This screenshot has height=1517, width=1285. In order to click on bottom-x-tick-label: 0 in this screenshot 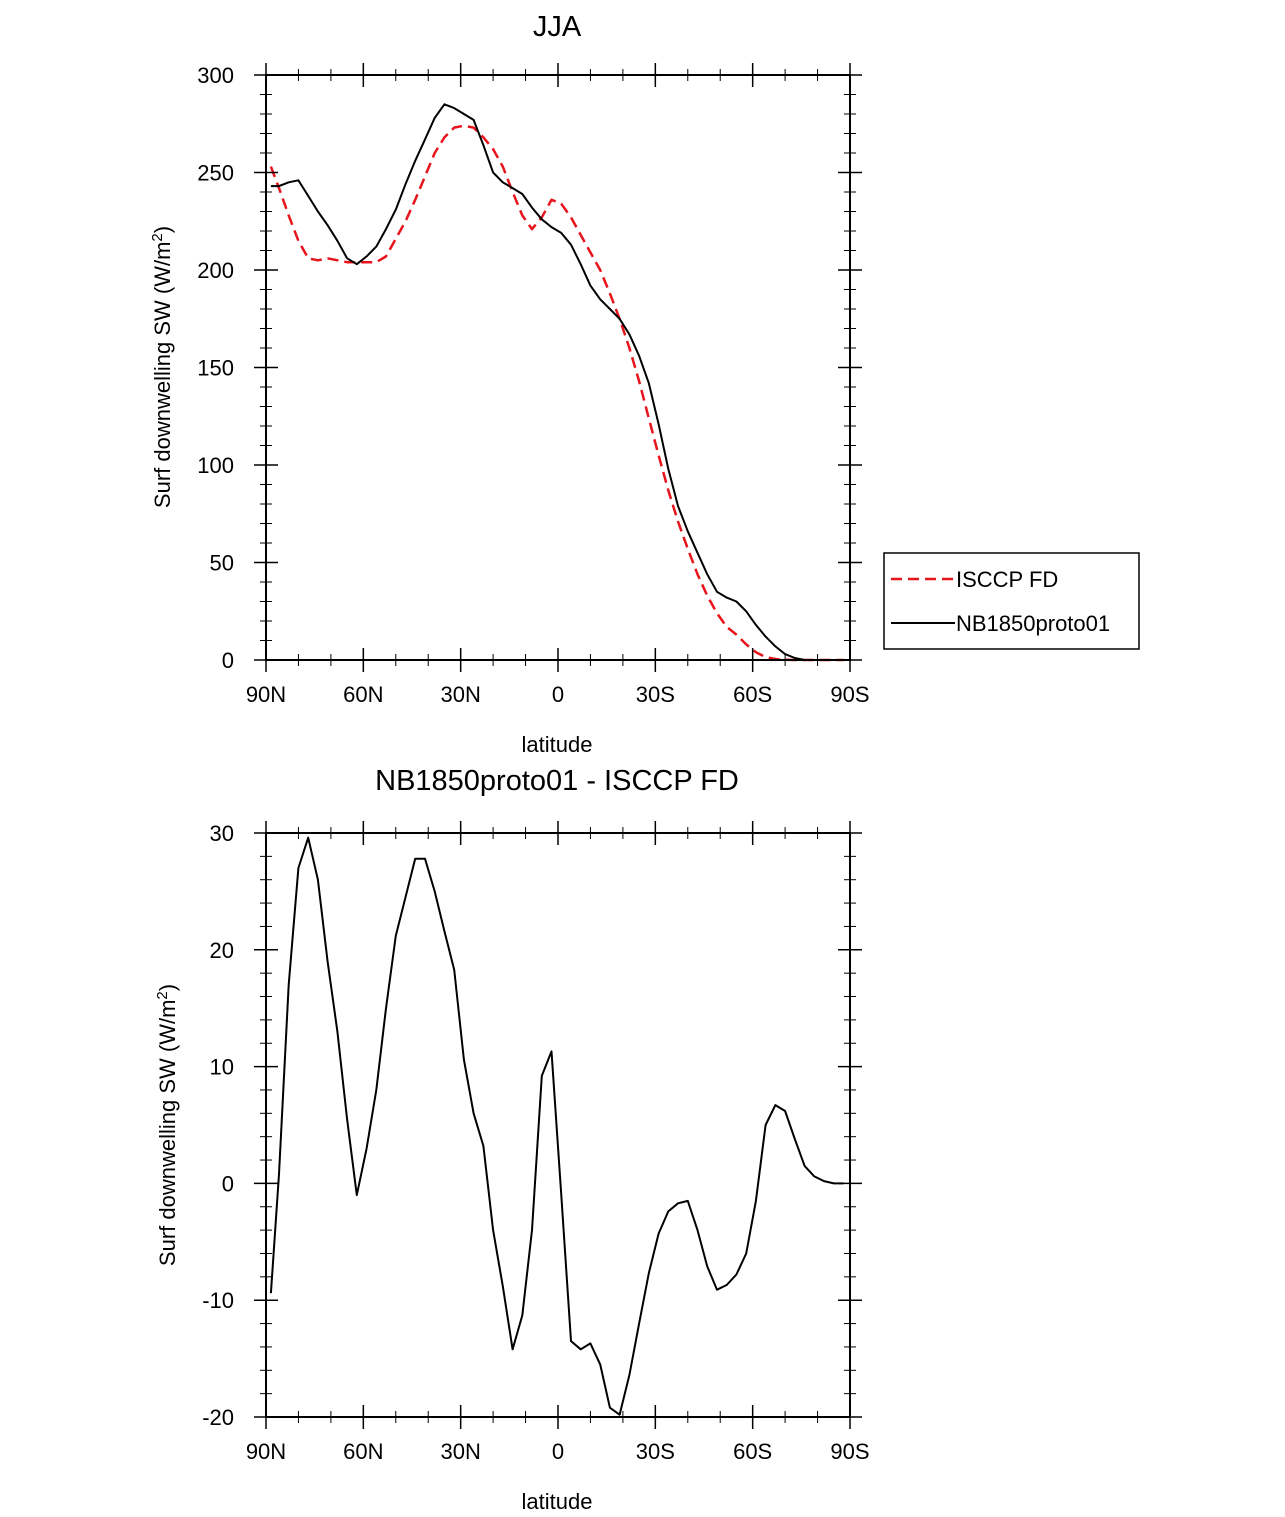, I will do `click(558, 1451)`.